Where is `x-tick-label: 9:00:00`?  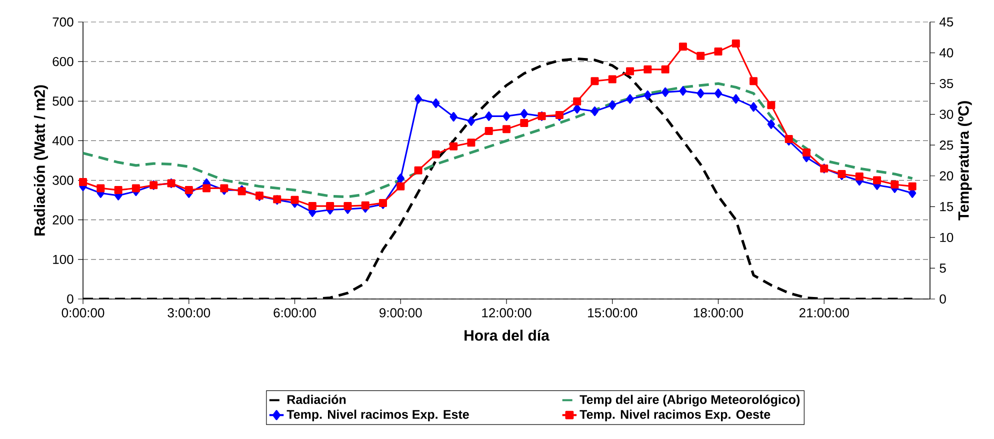 x-tick-label: 9:00:00 is located at coordinates (401, 313).